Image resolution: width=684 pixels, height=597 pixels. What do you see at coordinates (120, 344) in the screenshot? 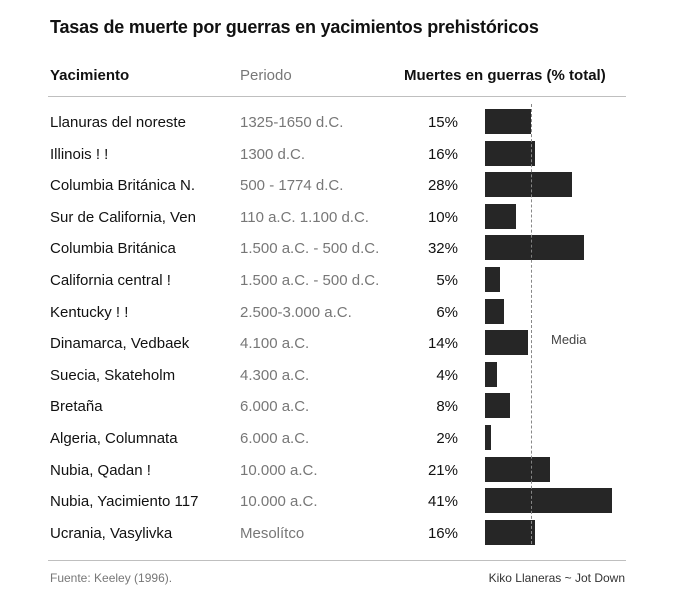
I see `site-label: Dinamarca, Vedbaek` at bounding box center [120, 344].